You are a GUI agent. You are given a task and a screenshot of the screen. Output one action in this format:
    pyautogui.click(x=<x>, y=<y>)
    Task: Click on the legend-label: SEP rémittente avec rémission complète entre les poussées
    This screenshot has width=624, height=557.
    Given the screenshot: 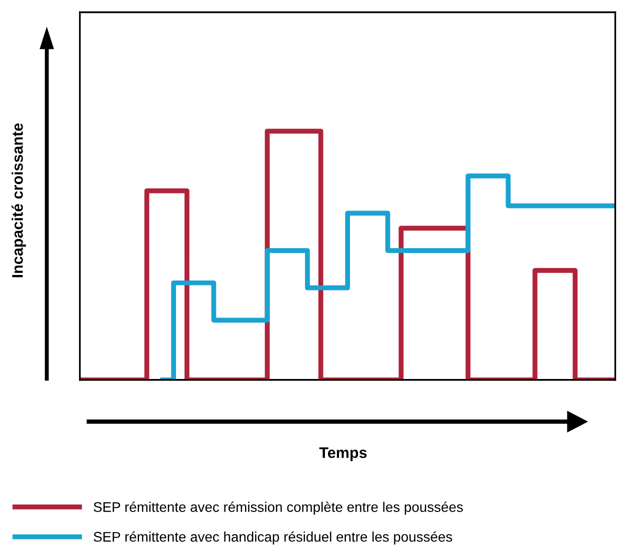 What is the action you would take?
    pyautogui.click(x=278, y=508)
    